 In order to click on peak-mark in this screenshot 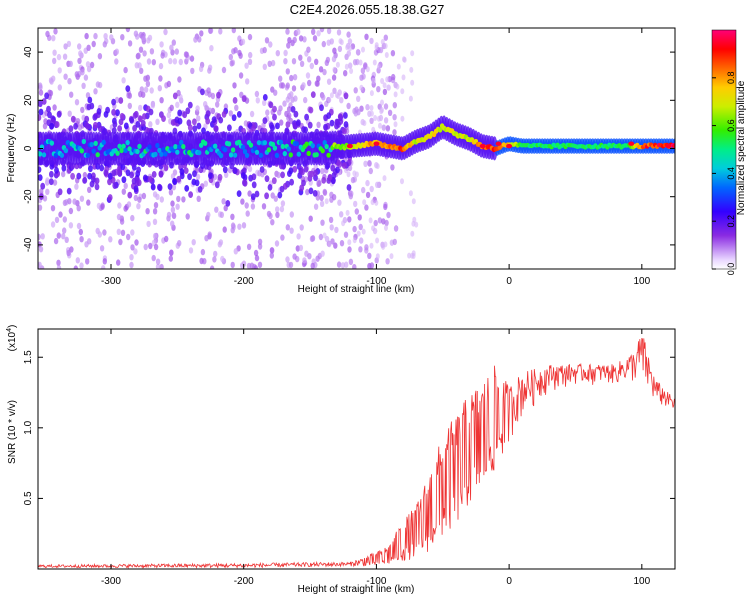, I will do `click(482, 146)`.